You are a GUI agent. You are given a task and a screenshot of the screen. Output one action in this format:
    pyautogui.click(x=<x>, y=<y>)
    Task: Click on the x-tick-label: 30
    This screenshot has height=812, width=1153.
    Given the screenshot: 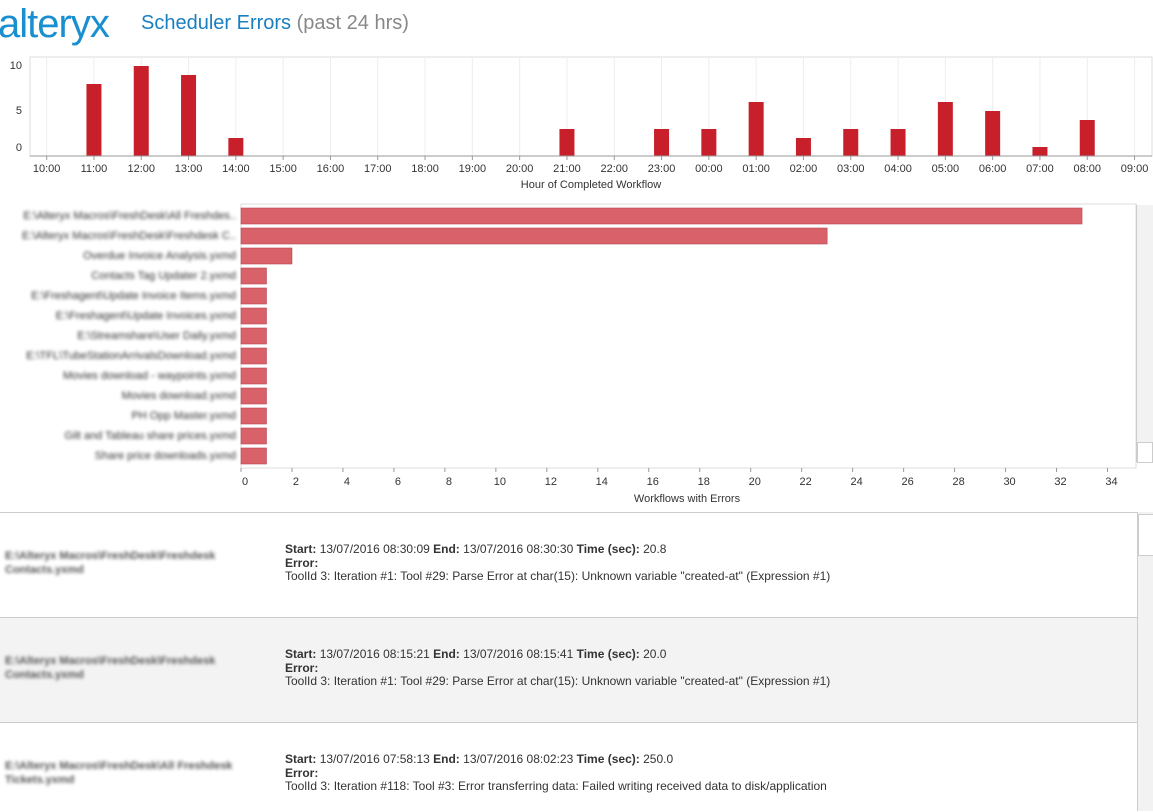 What is the action you would take?
    pyautogui.click(x=1009, y=482)
    